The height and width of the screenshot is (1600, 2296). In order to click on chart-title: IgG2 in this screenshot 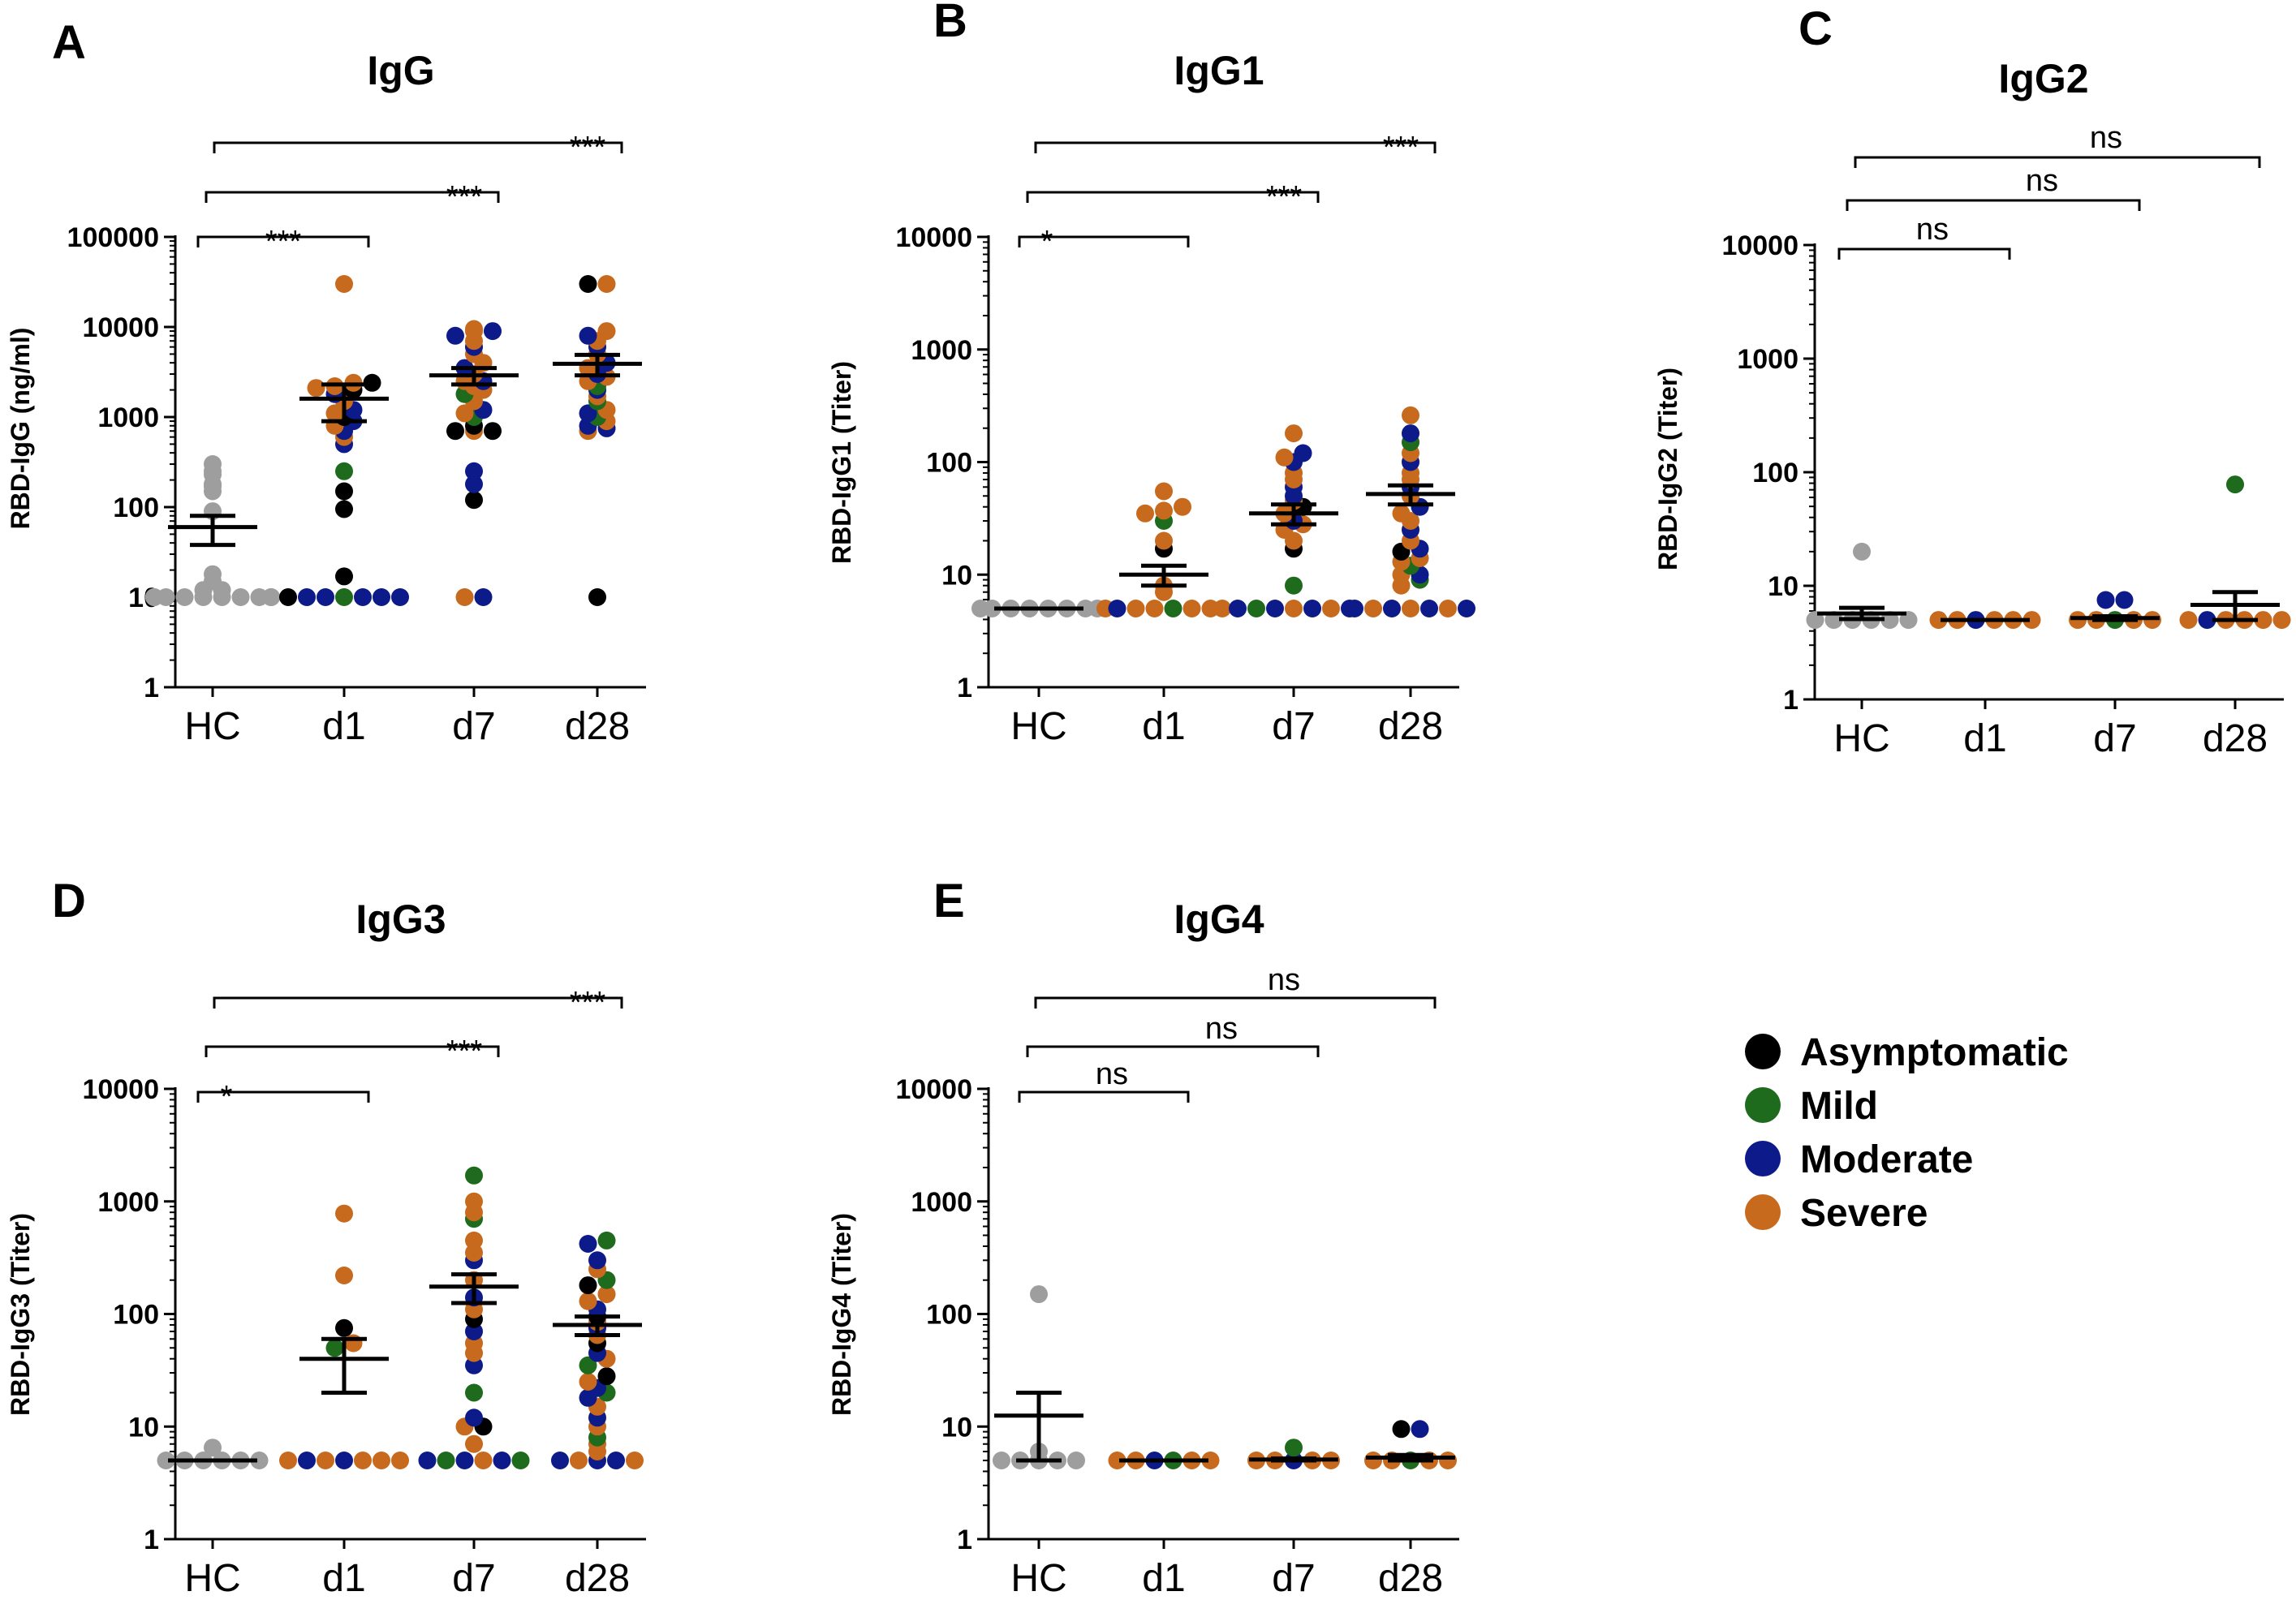, I will do `click(2043, 78)`.